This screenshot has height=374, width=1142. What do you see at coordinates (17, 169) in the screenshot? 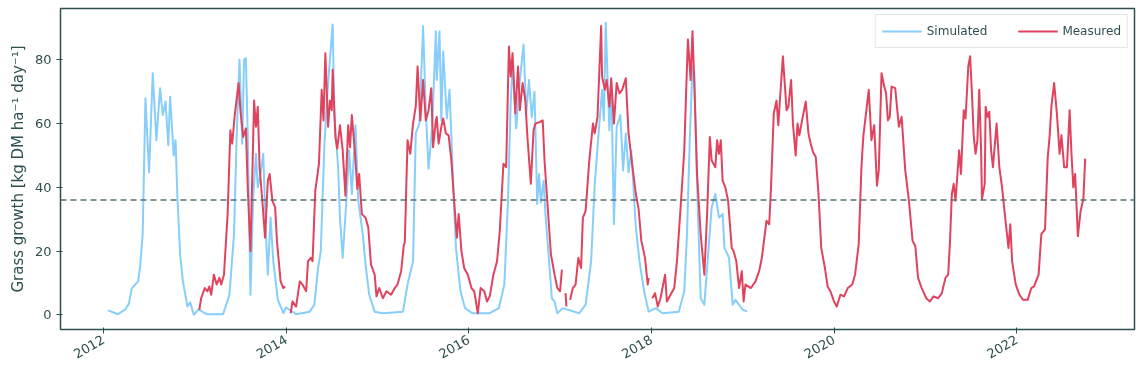
I see `y-axis-title: Grass growth [kg DM ha⁻¹ day⁻¹]` at bounding box center [17, 169].